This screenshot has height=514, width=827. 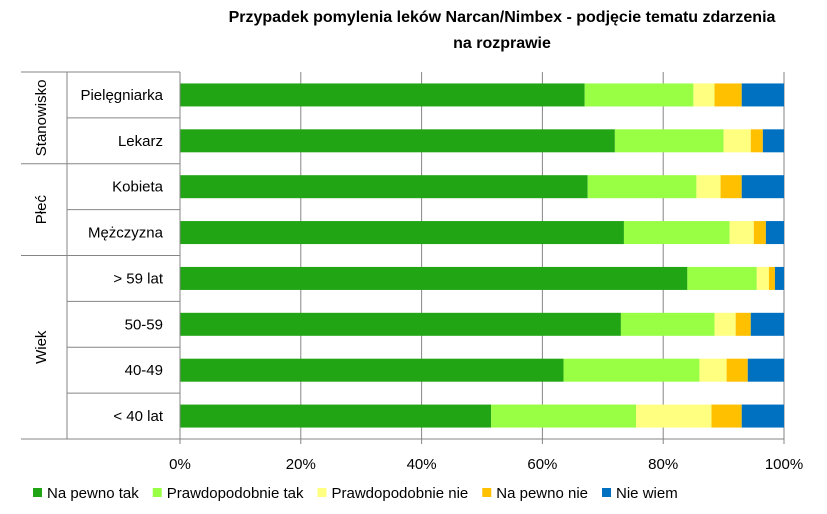 I want to click on bar-lekarz-prawdopodobnie-tak, so click(x=669, y=141).